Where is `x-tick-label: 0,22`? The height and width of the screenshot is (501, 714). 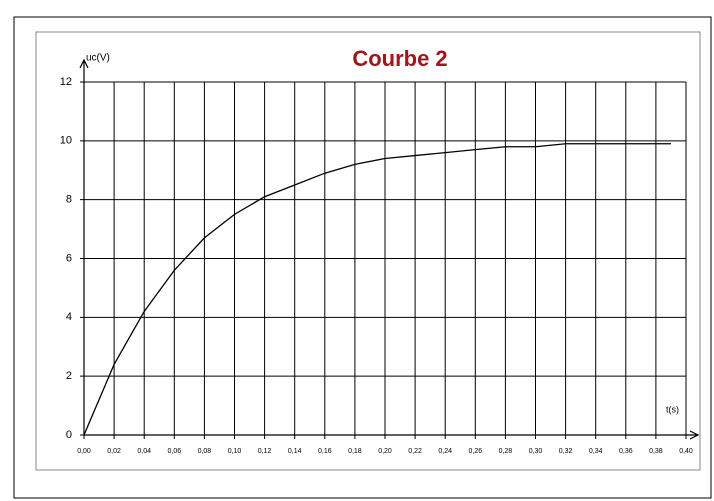
x-tick-label: 0,22 is located at coordinates (415, 451).